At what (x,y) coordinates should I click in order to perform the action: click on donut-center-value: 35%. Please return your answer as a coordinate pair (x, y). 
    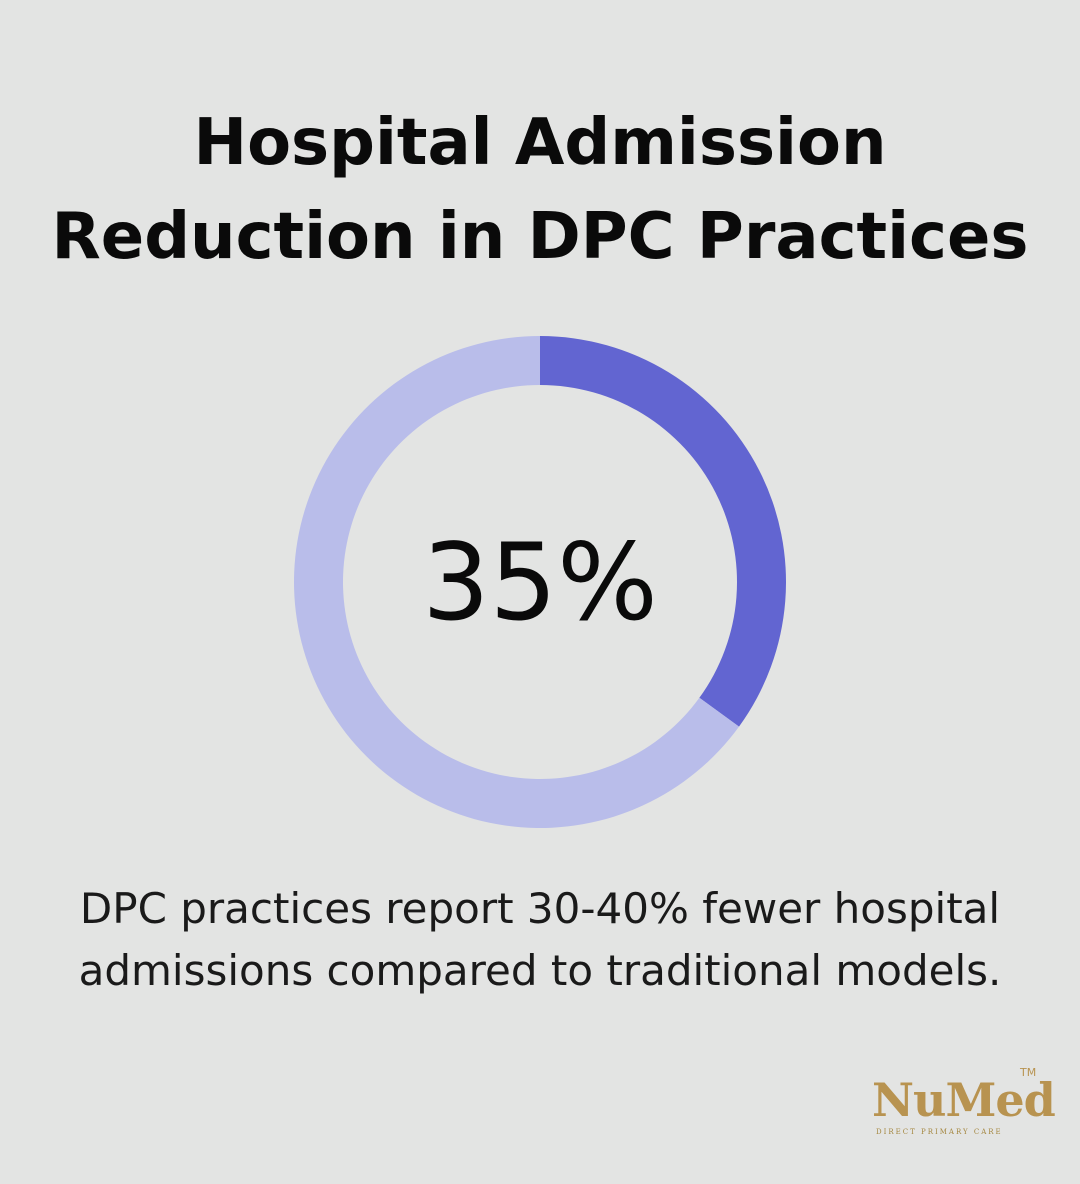
    Looking at the image, I should click on (540, 582).